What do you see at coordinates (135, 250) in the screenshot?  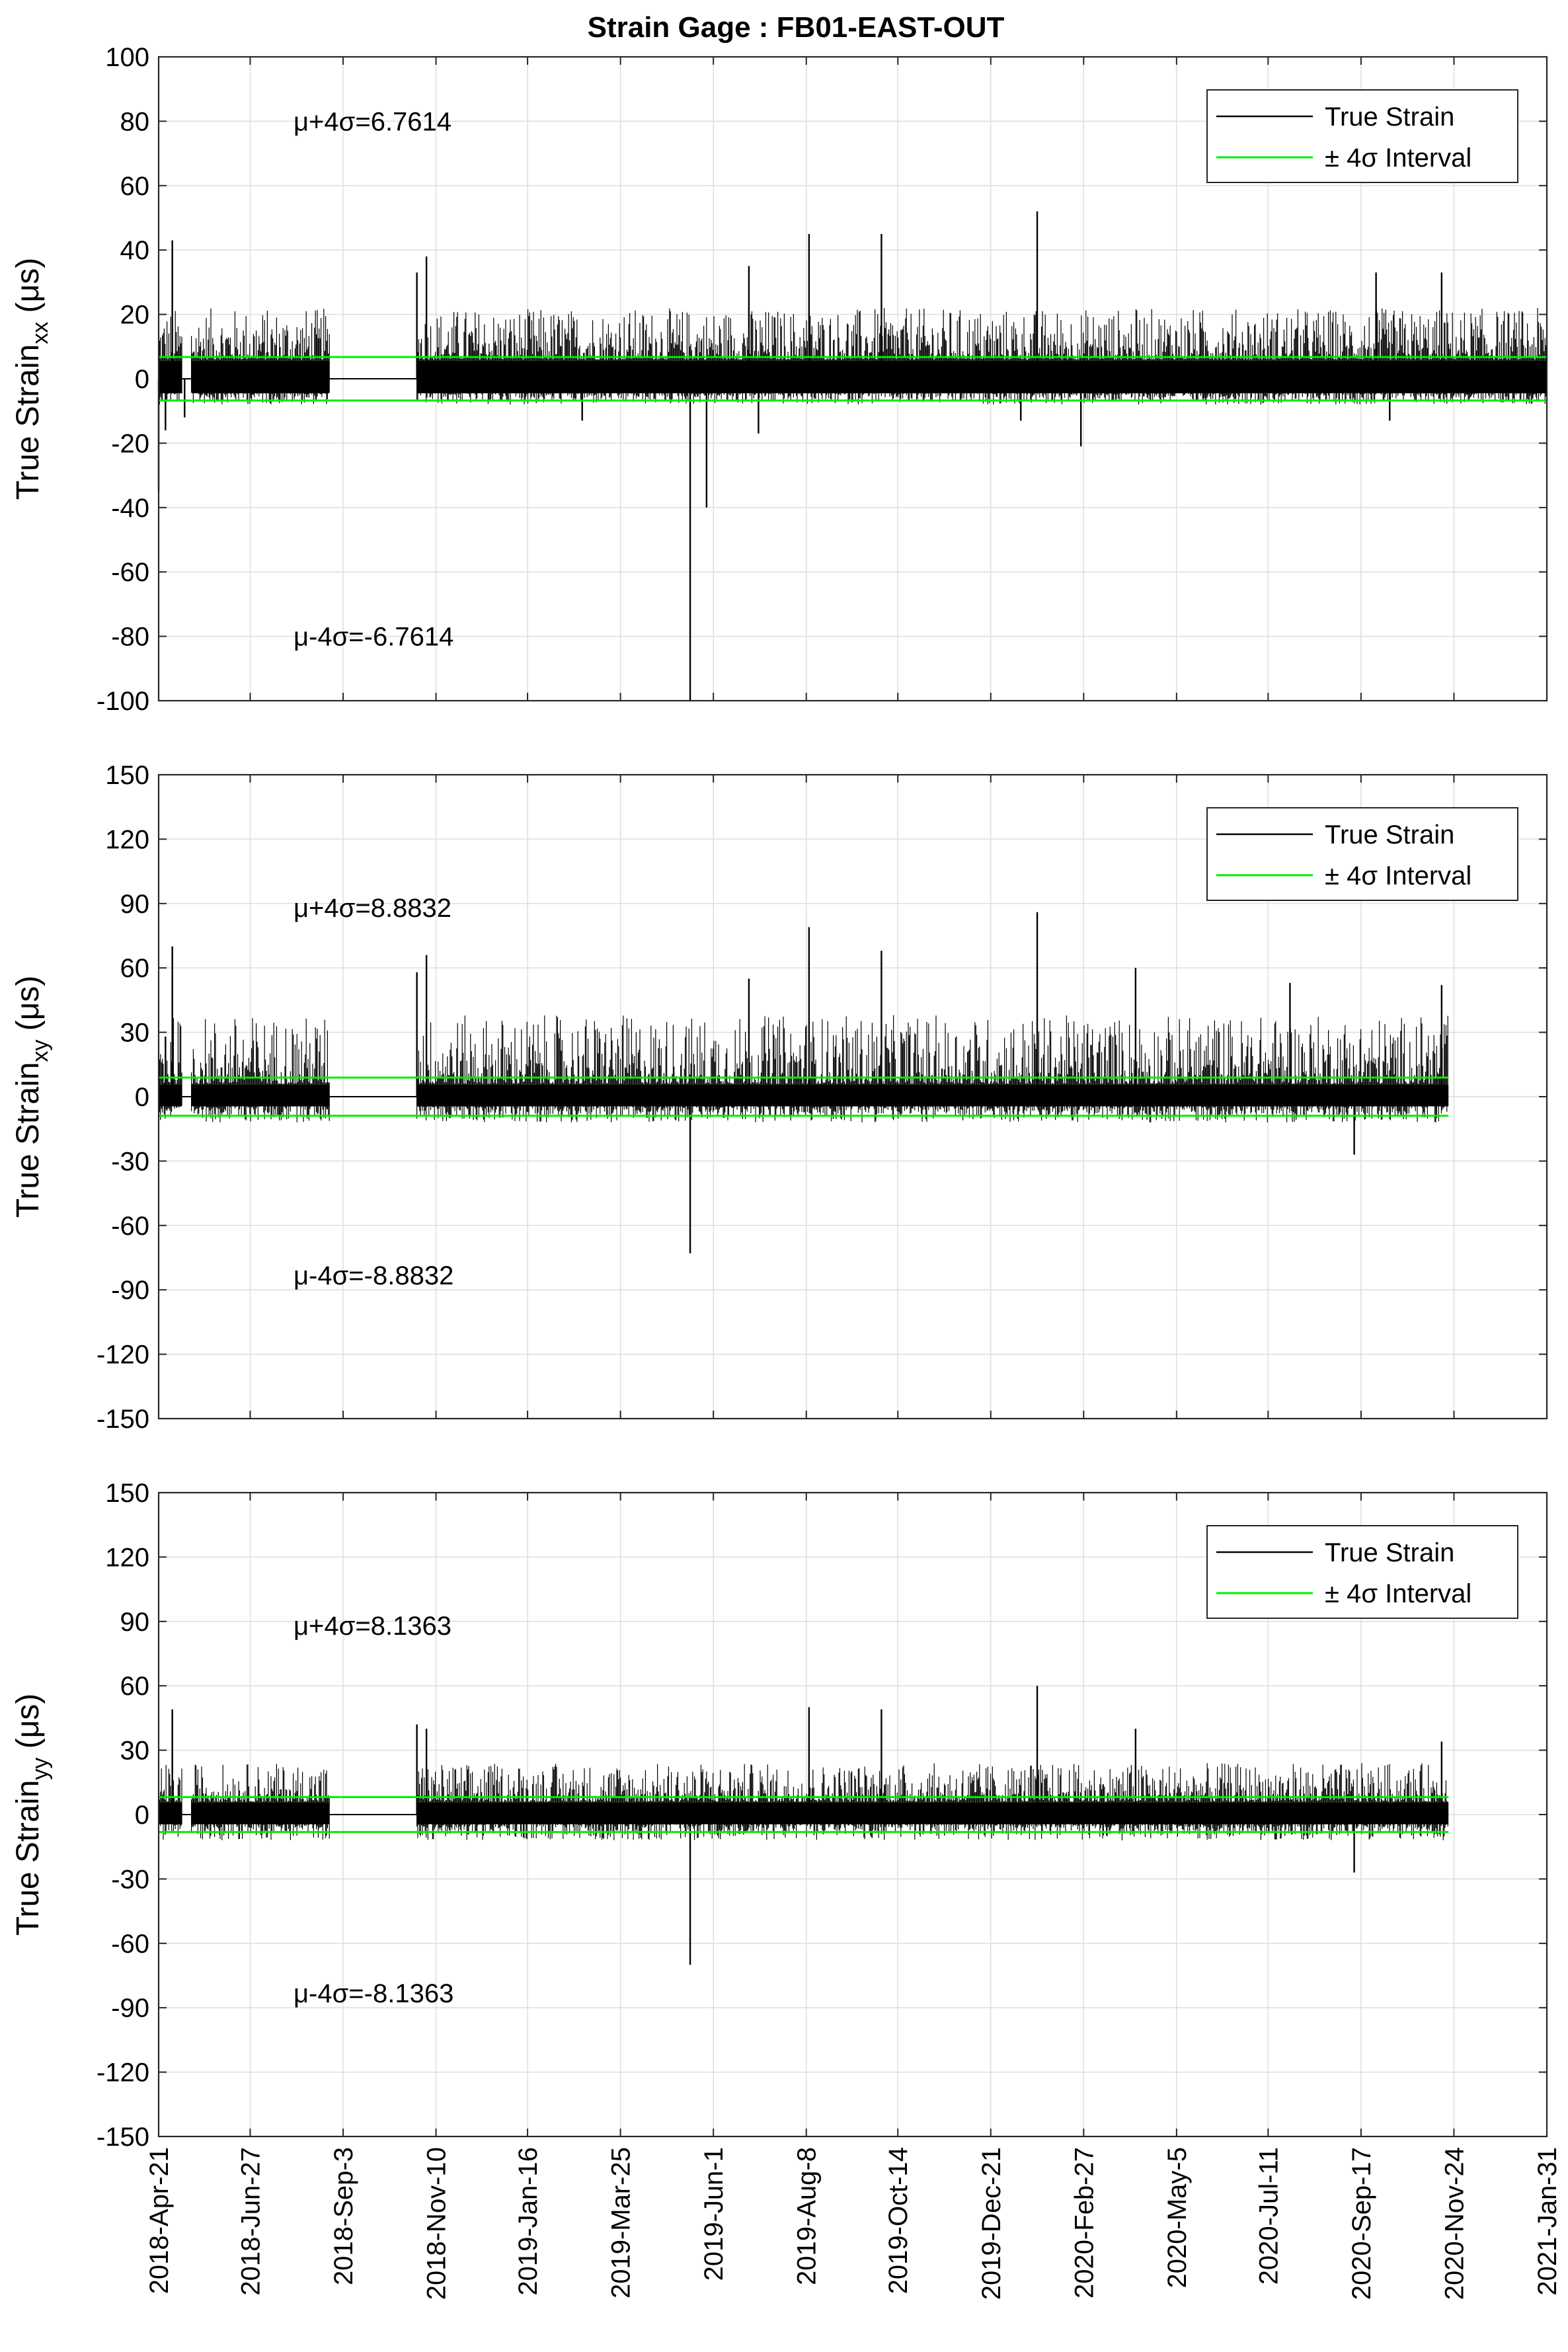 I see `y-tick-label: 40` at bounding box center [135, 250].